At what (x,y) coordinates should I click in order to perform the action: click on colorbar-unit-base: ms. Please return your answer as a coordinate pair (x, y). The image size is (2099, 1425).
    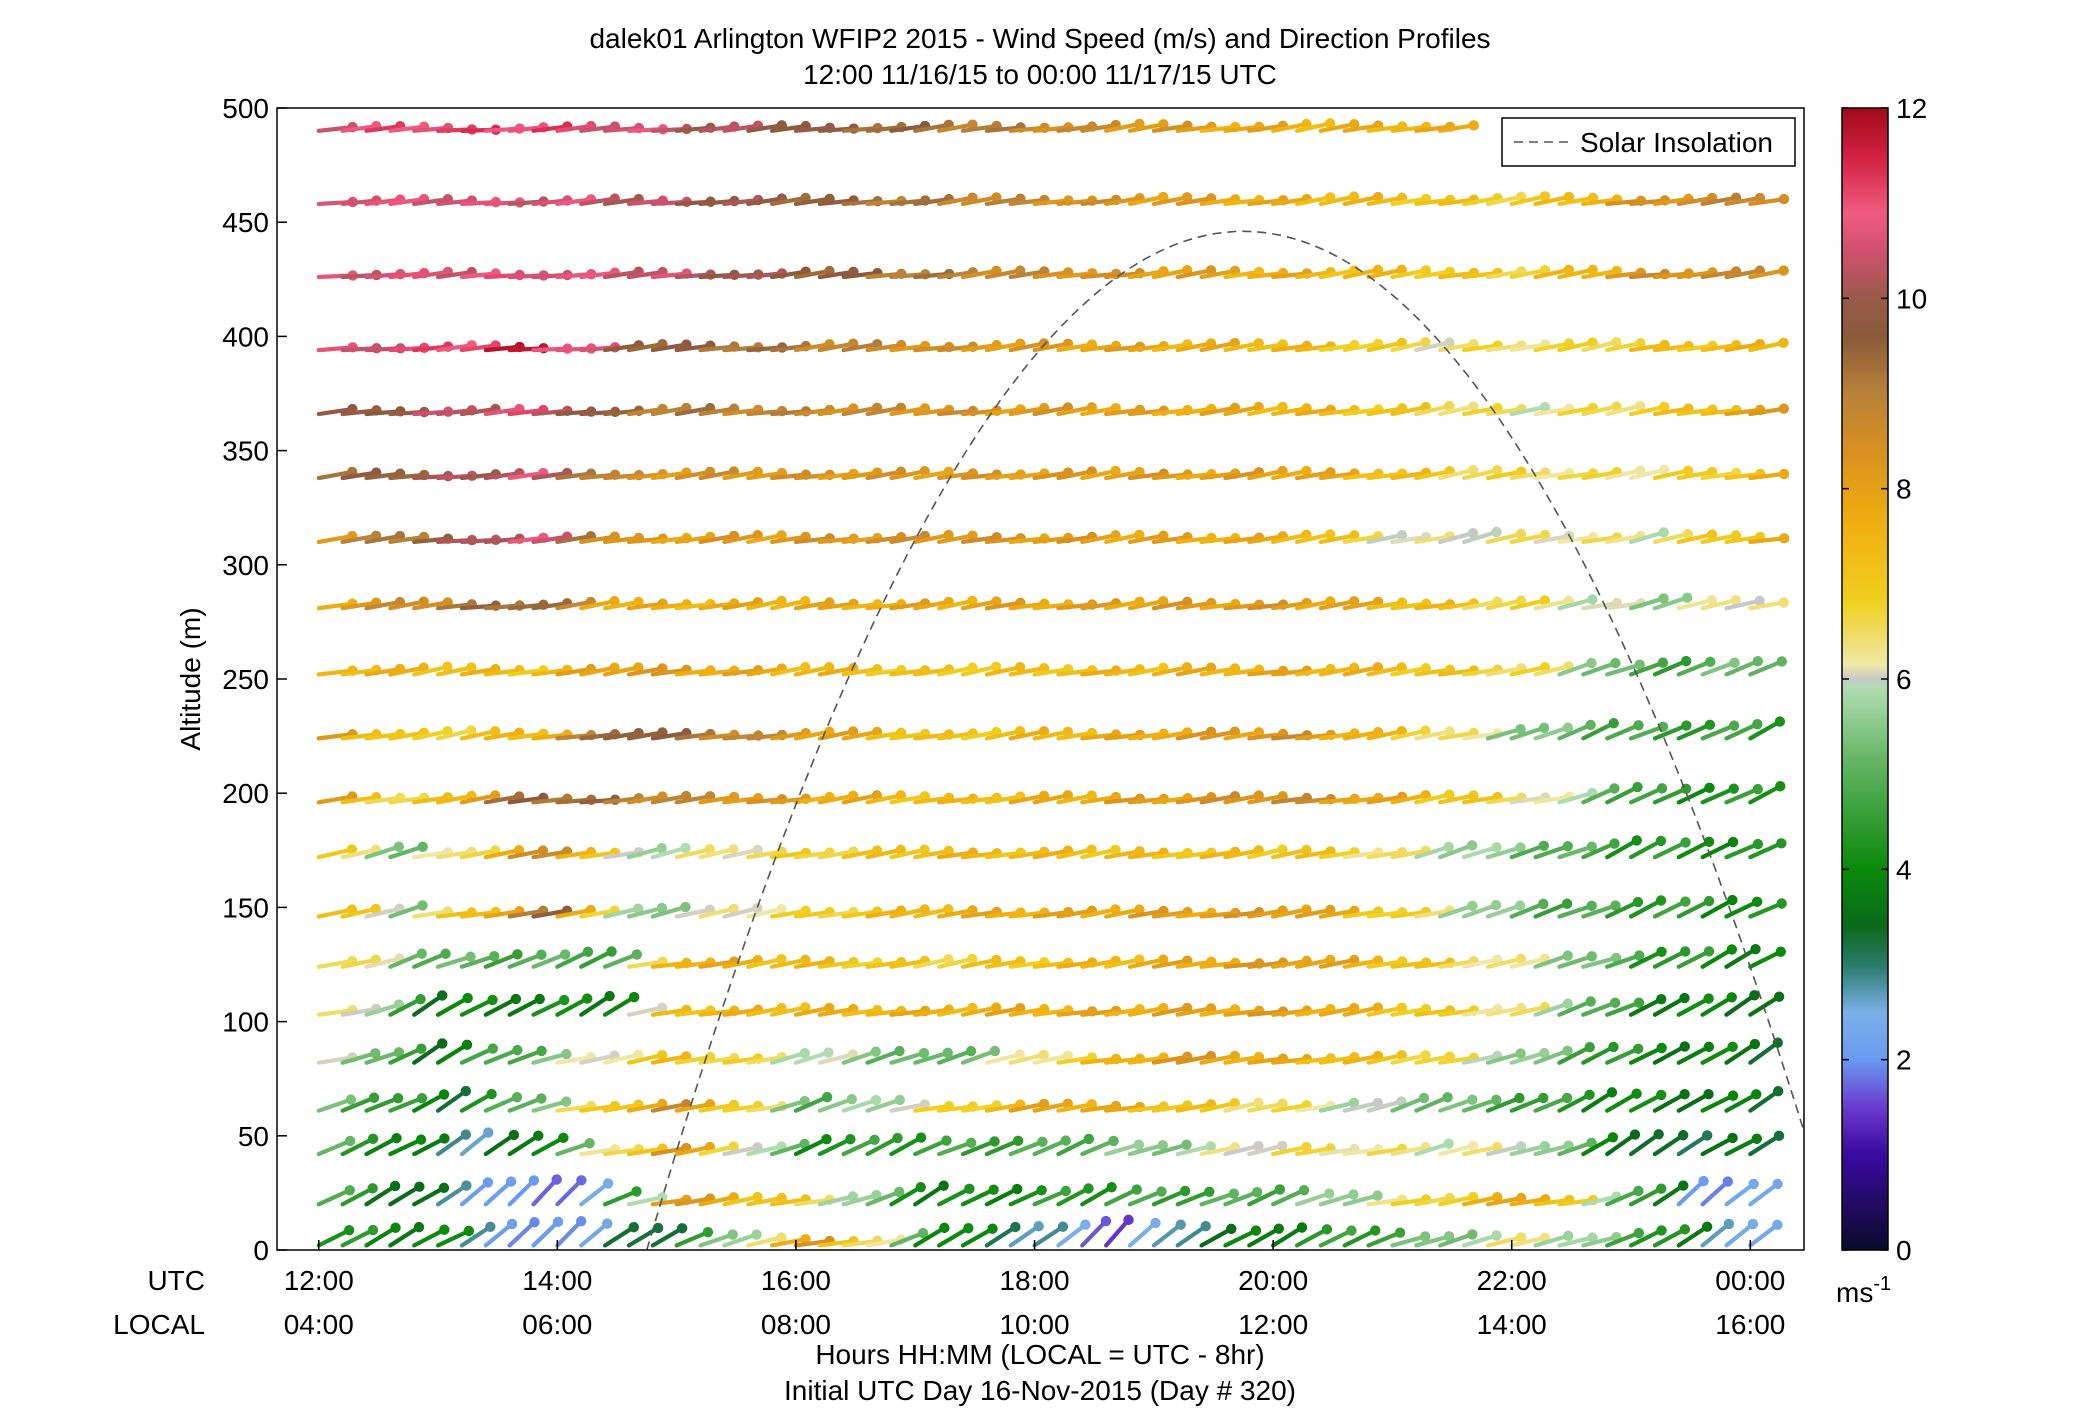
    Looking at the image, I should click on (1854, 1292).